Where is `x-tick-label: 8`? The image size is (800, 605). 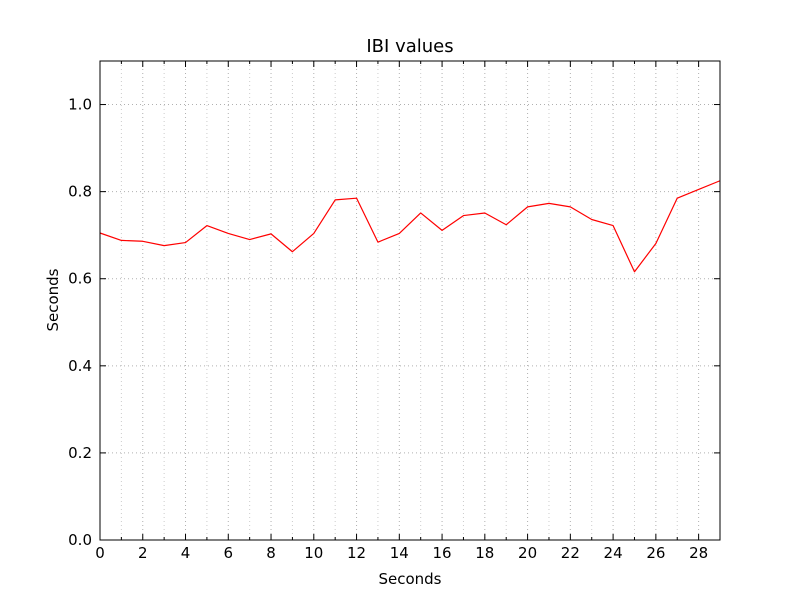
x-tick-label: 8 is located at coordinates (271, 553).